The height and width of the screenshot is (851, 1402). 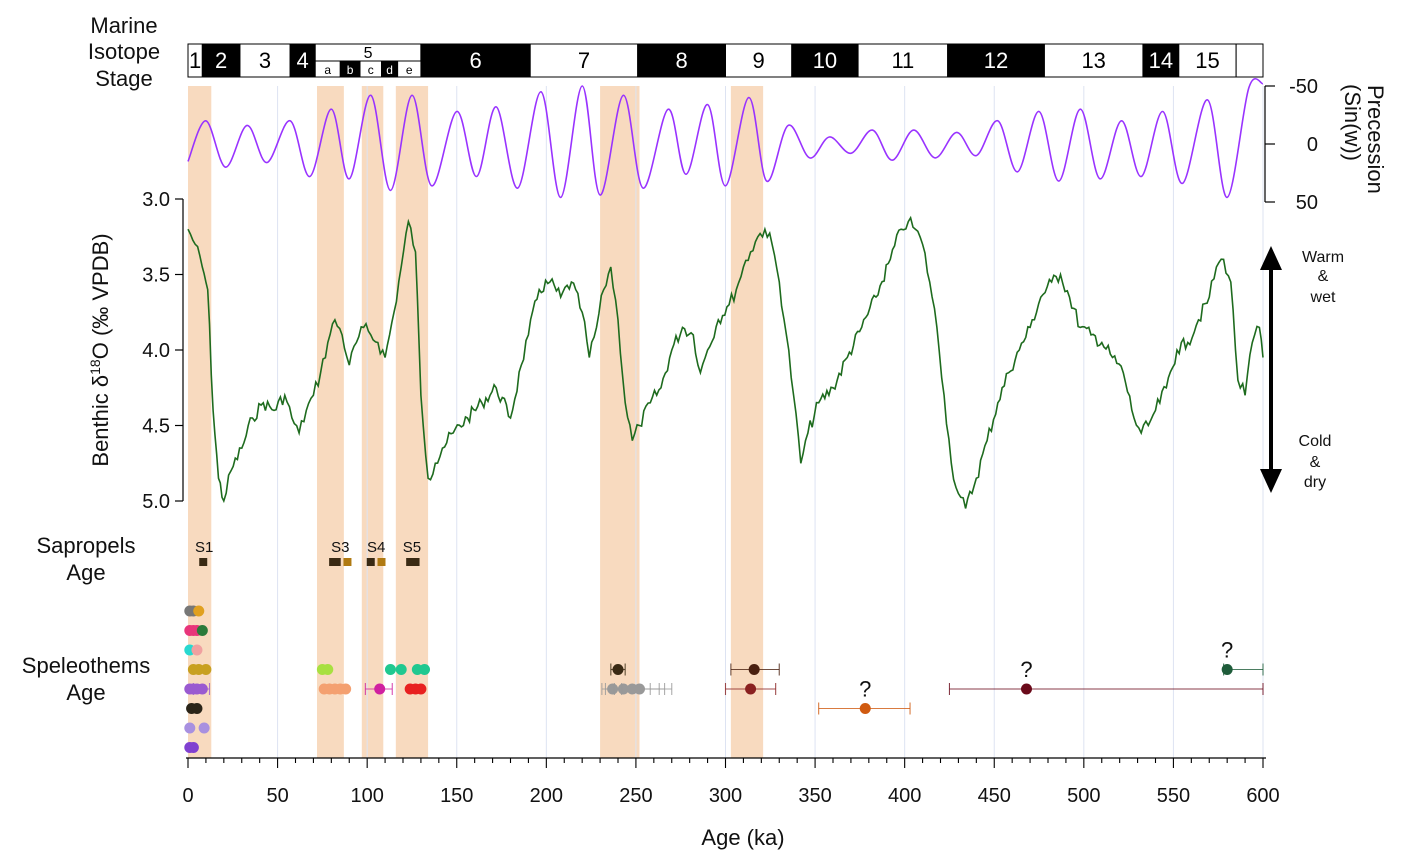 What do you see at coordinates (376, 547) in the screenshot?
I see `sapropel-label-S4: S4` at bounding box center [376, 547].